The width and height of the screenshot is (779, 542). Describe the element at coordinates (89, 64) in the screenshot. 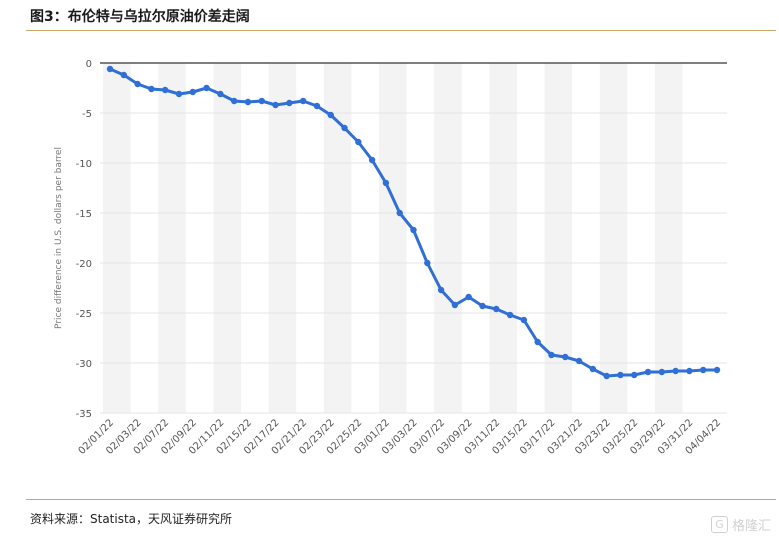

I see `y-tick-label: 0` at that location.